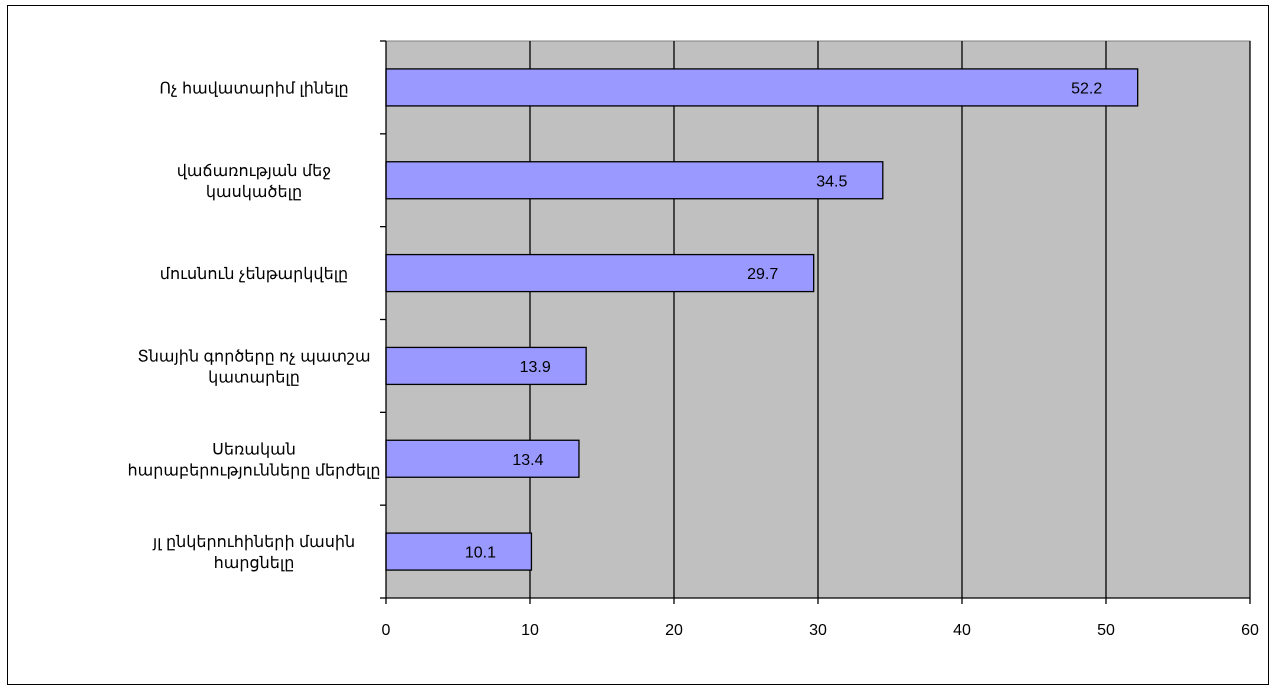  Describe the element at coordinates (254, 449) in the screenshot. I see `category-label-line: Սեռական` at that location.